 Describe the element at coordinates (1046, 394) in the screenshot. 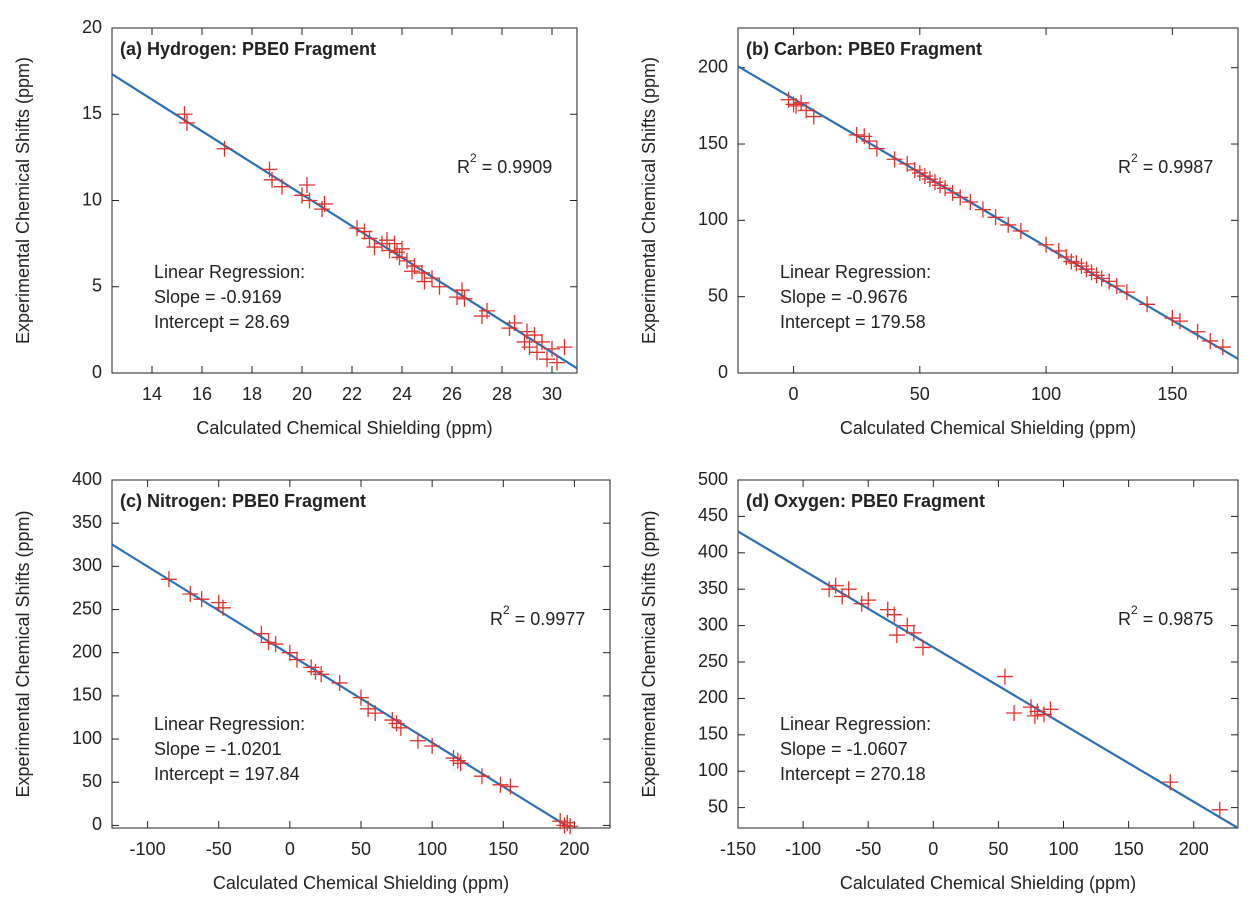

I see `x-tick-label: 100` at that location.